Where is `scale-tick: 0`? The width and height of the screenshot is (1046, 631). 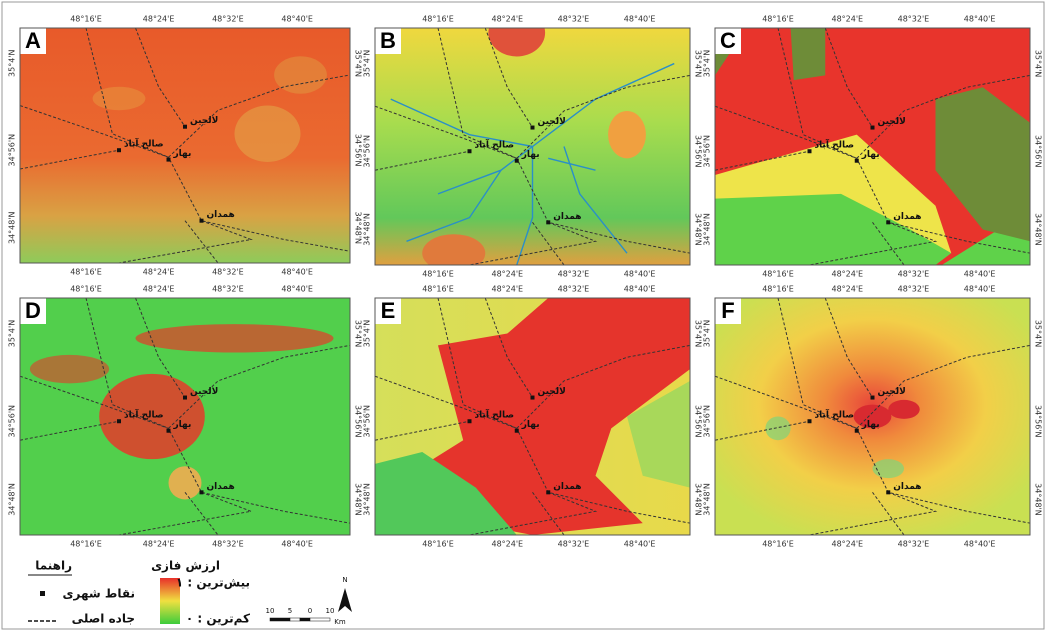 scale-tick: 0 is located at coordinates (310, 611).